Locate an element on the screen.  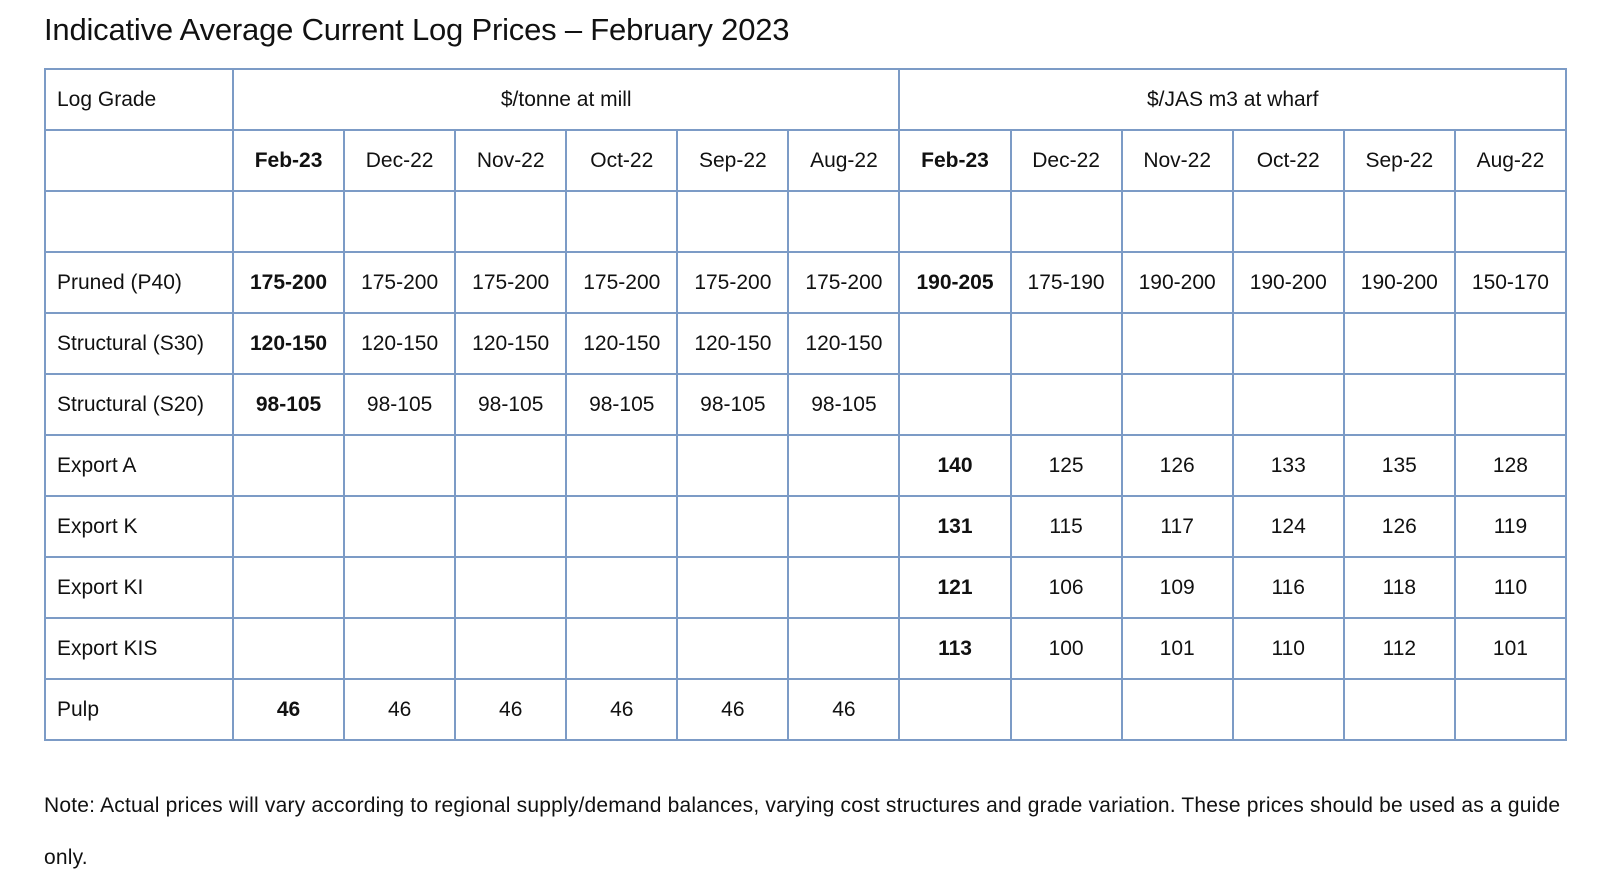
price-cell: 100 is located at coordinates (1066, 648).